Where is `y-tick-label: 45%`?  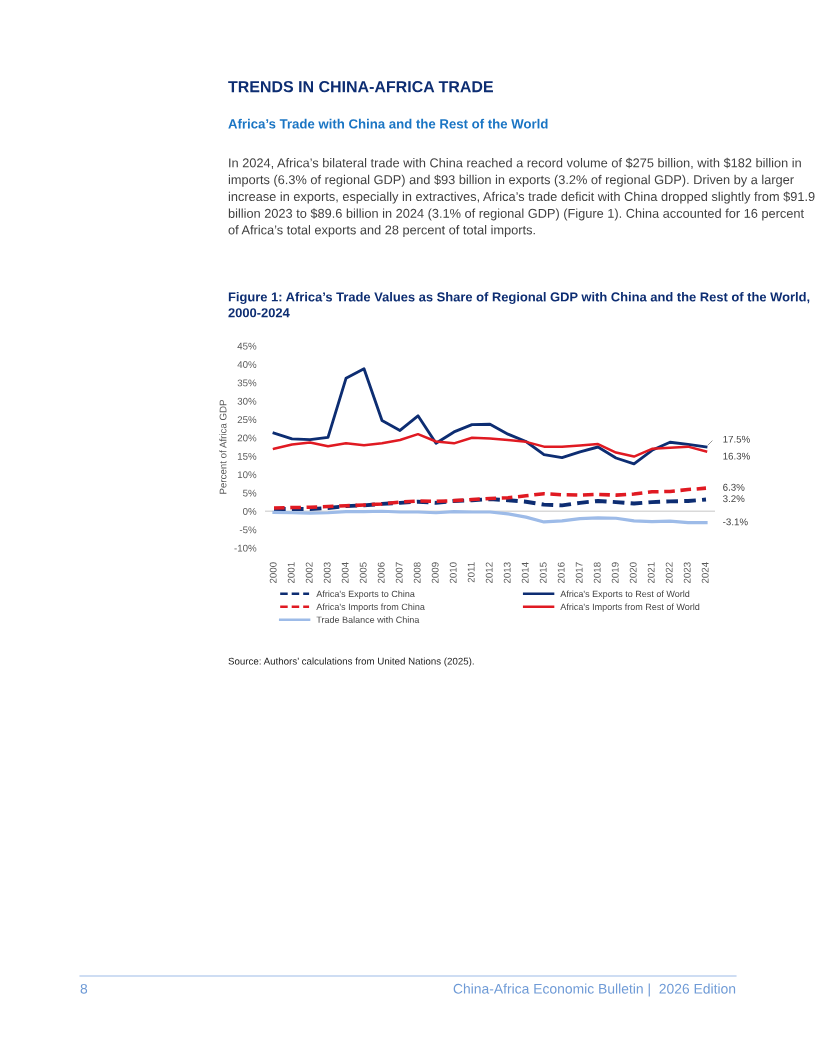 y-tick-label: 45% is located at coordinates (247, 346).